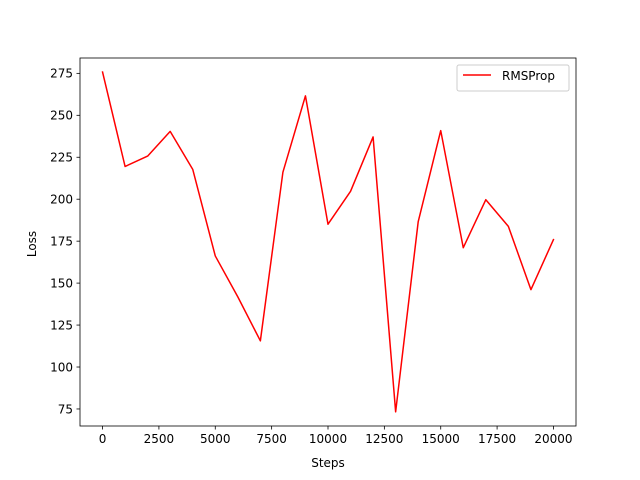 The width and height of the screenshot is (640, 480). Describe the element at coordinates (159, 439) in the screenshot. I see `x-tick-label: 2500` at that location.